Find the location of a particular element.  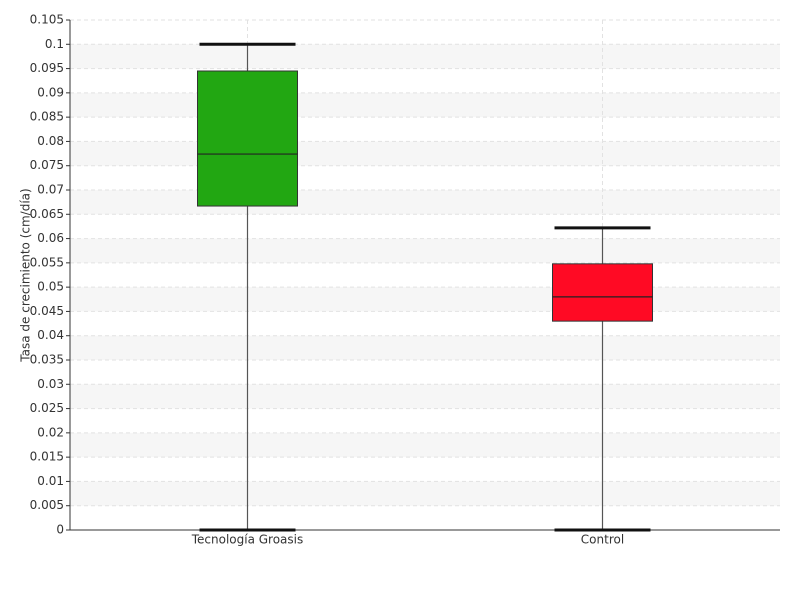

y-axis-label: Tasa de crecimiento (cm/día) is located at coordinates (26, 275).